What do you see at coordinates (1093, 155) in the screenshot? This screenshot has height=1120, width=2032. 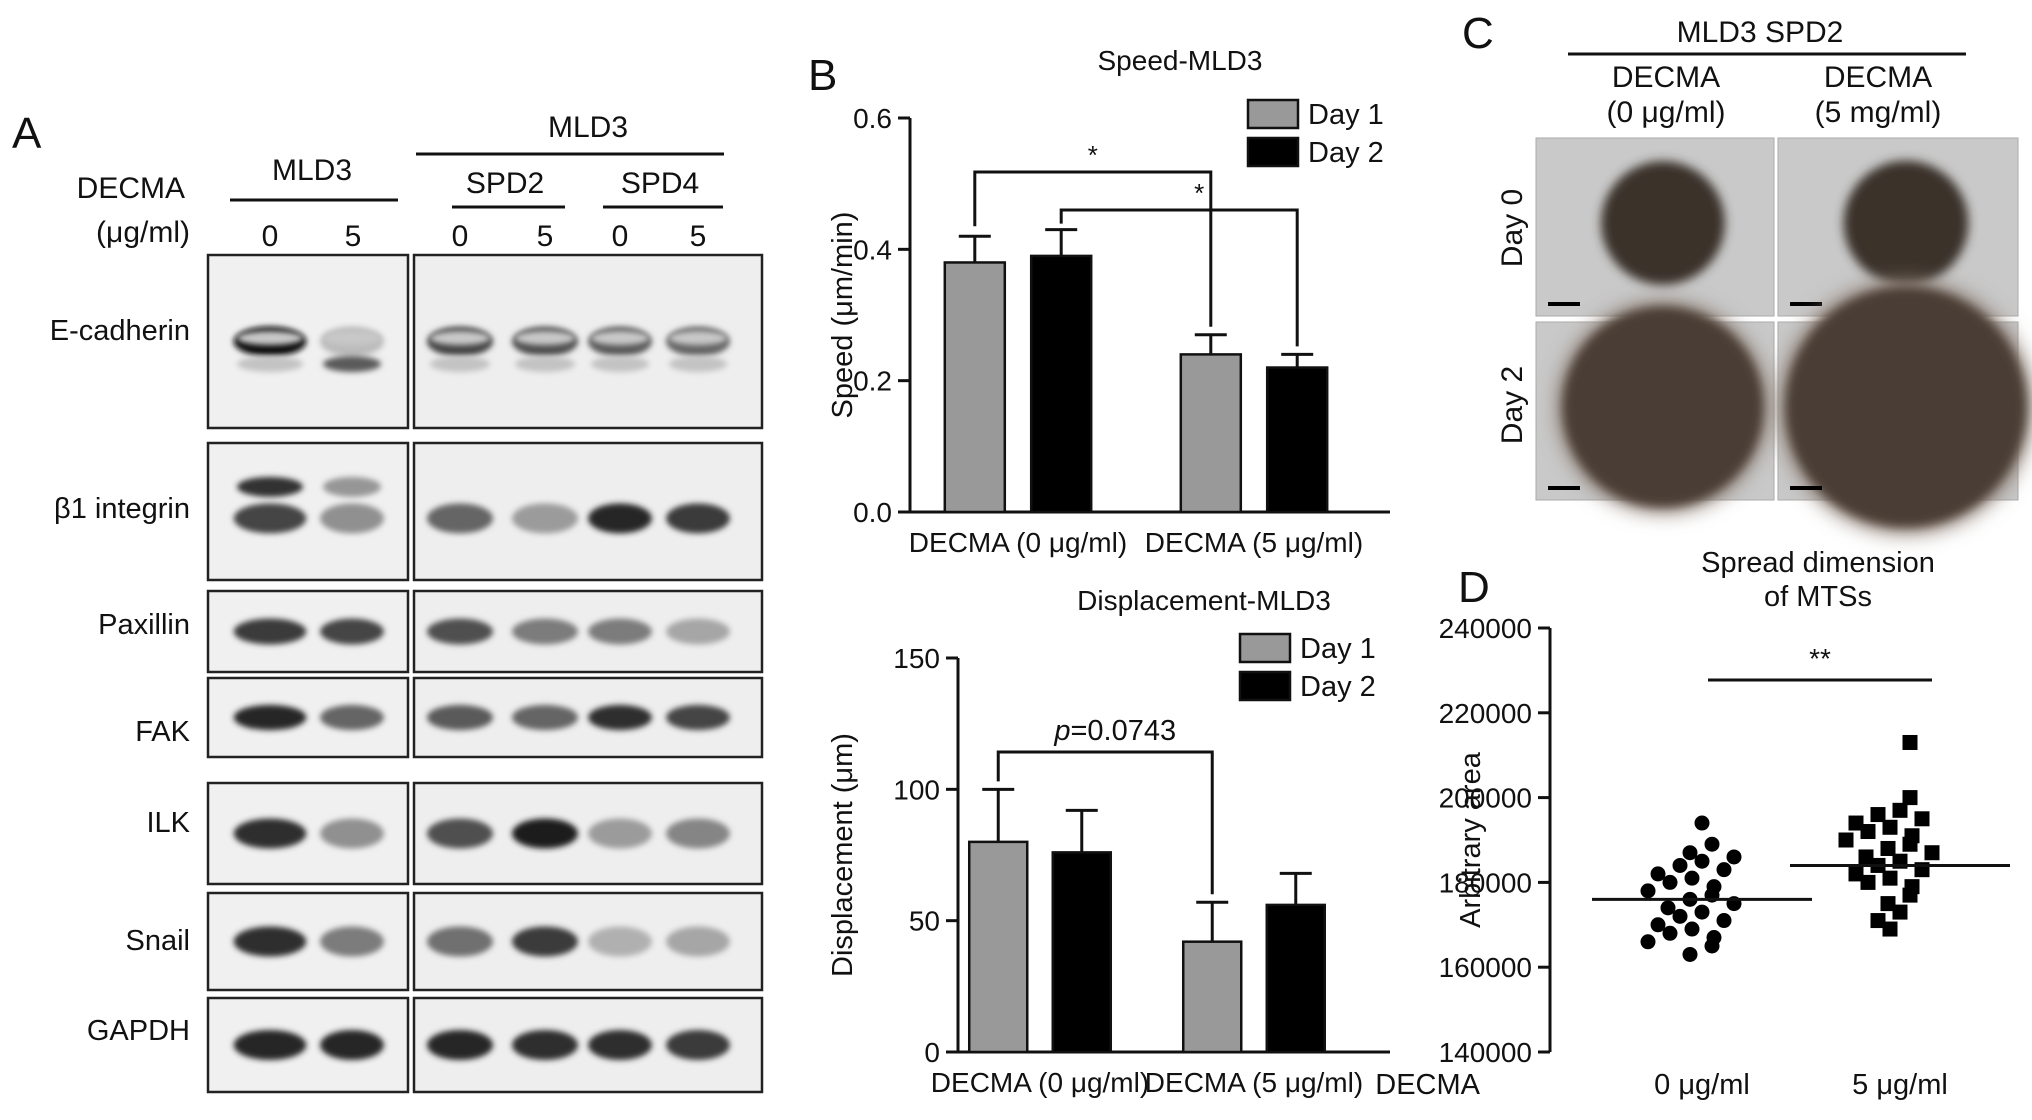 I see `significance-marker: *` at bounding box center [1093, 155].